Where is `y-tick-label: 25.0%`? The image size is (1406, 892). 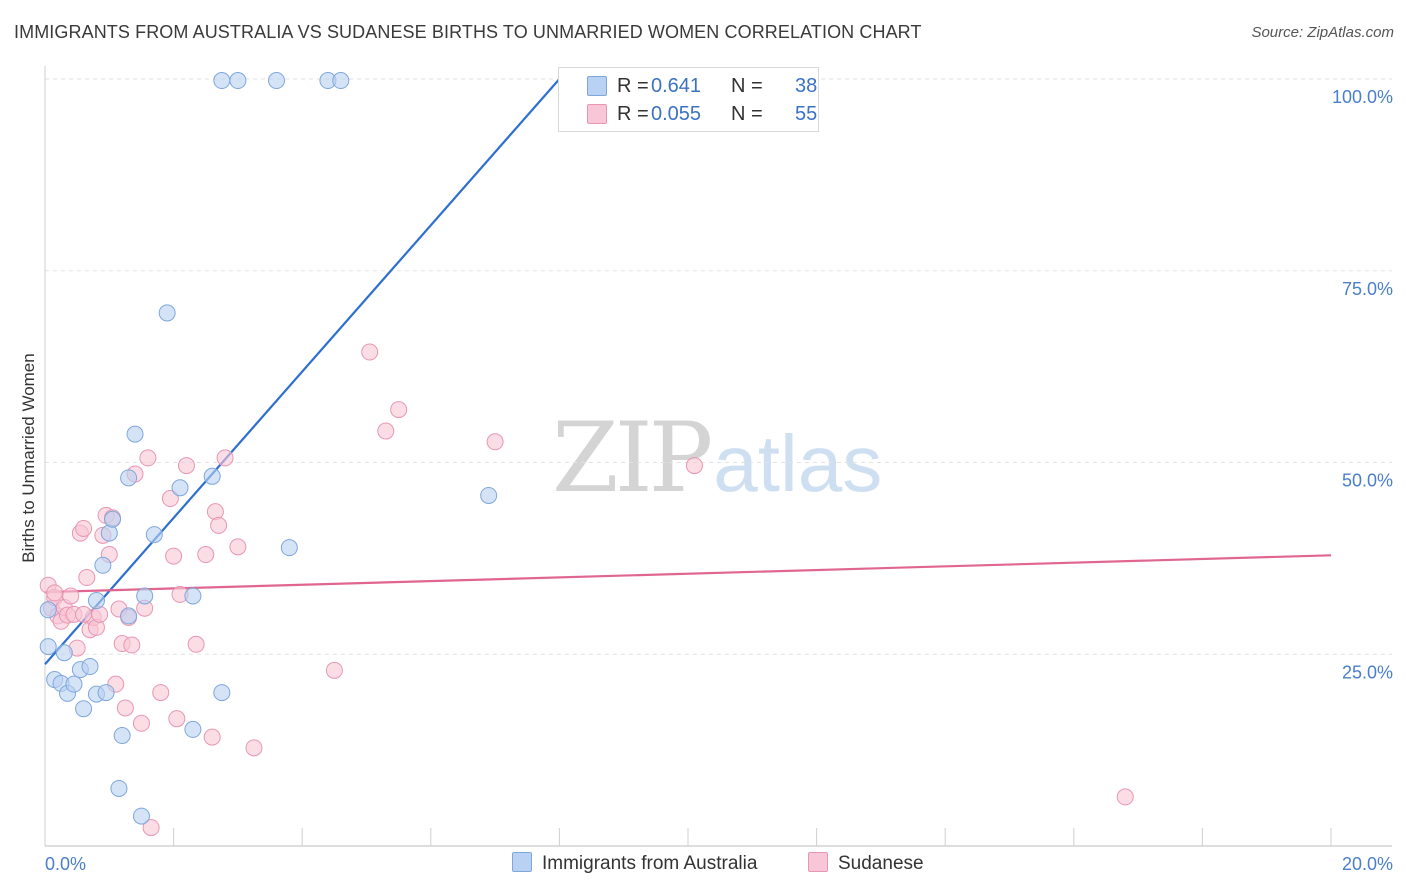 y-tick-label: 25.0% is located at coordinates (1367, 672).